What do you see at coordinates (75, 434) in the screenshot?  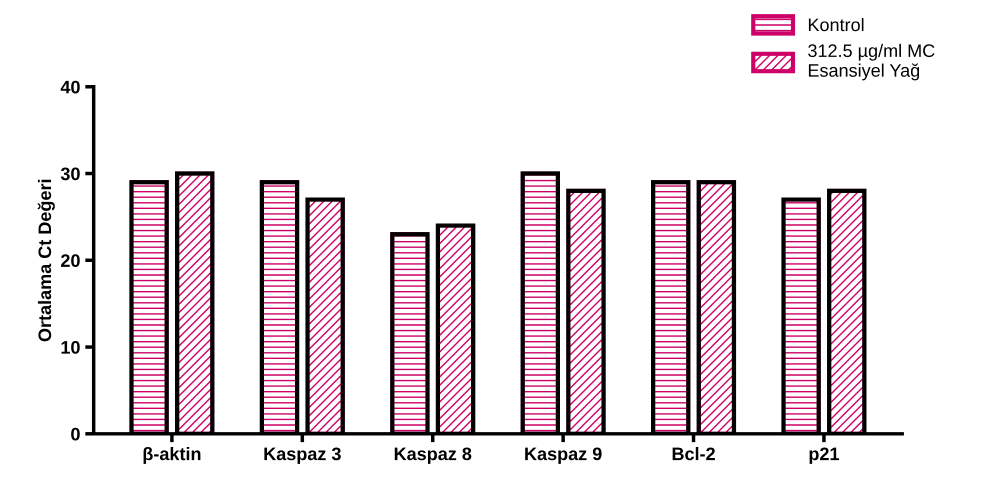 I see `y-tick-label: 0` at bounding box center [75, 434].